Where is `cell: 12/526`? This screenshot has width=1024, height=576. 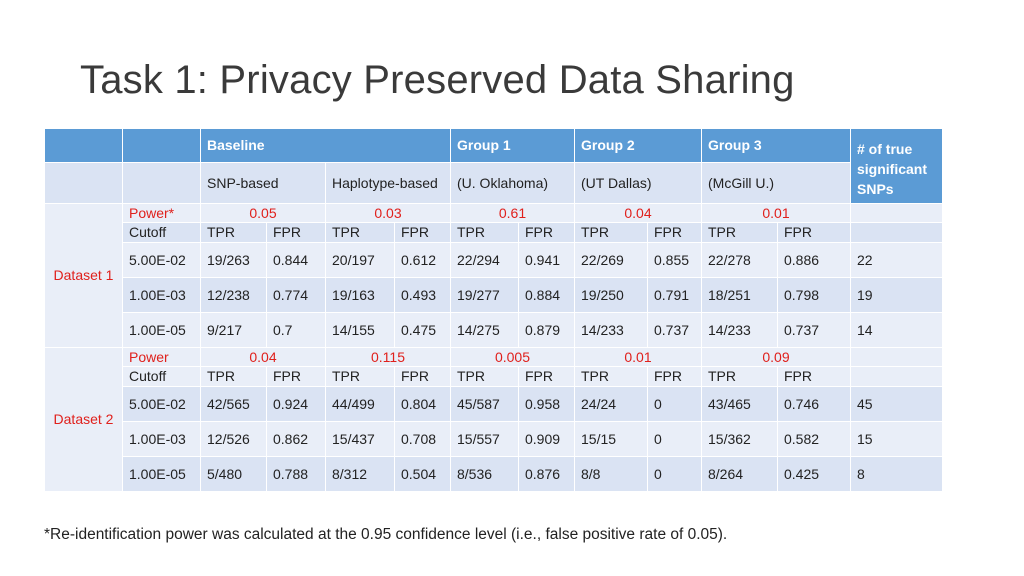
cell: 12/526 is located at coordinates (233, 439).